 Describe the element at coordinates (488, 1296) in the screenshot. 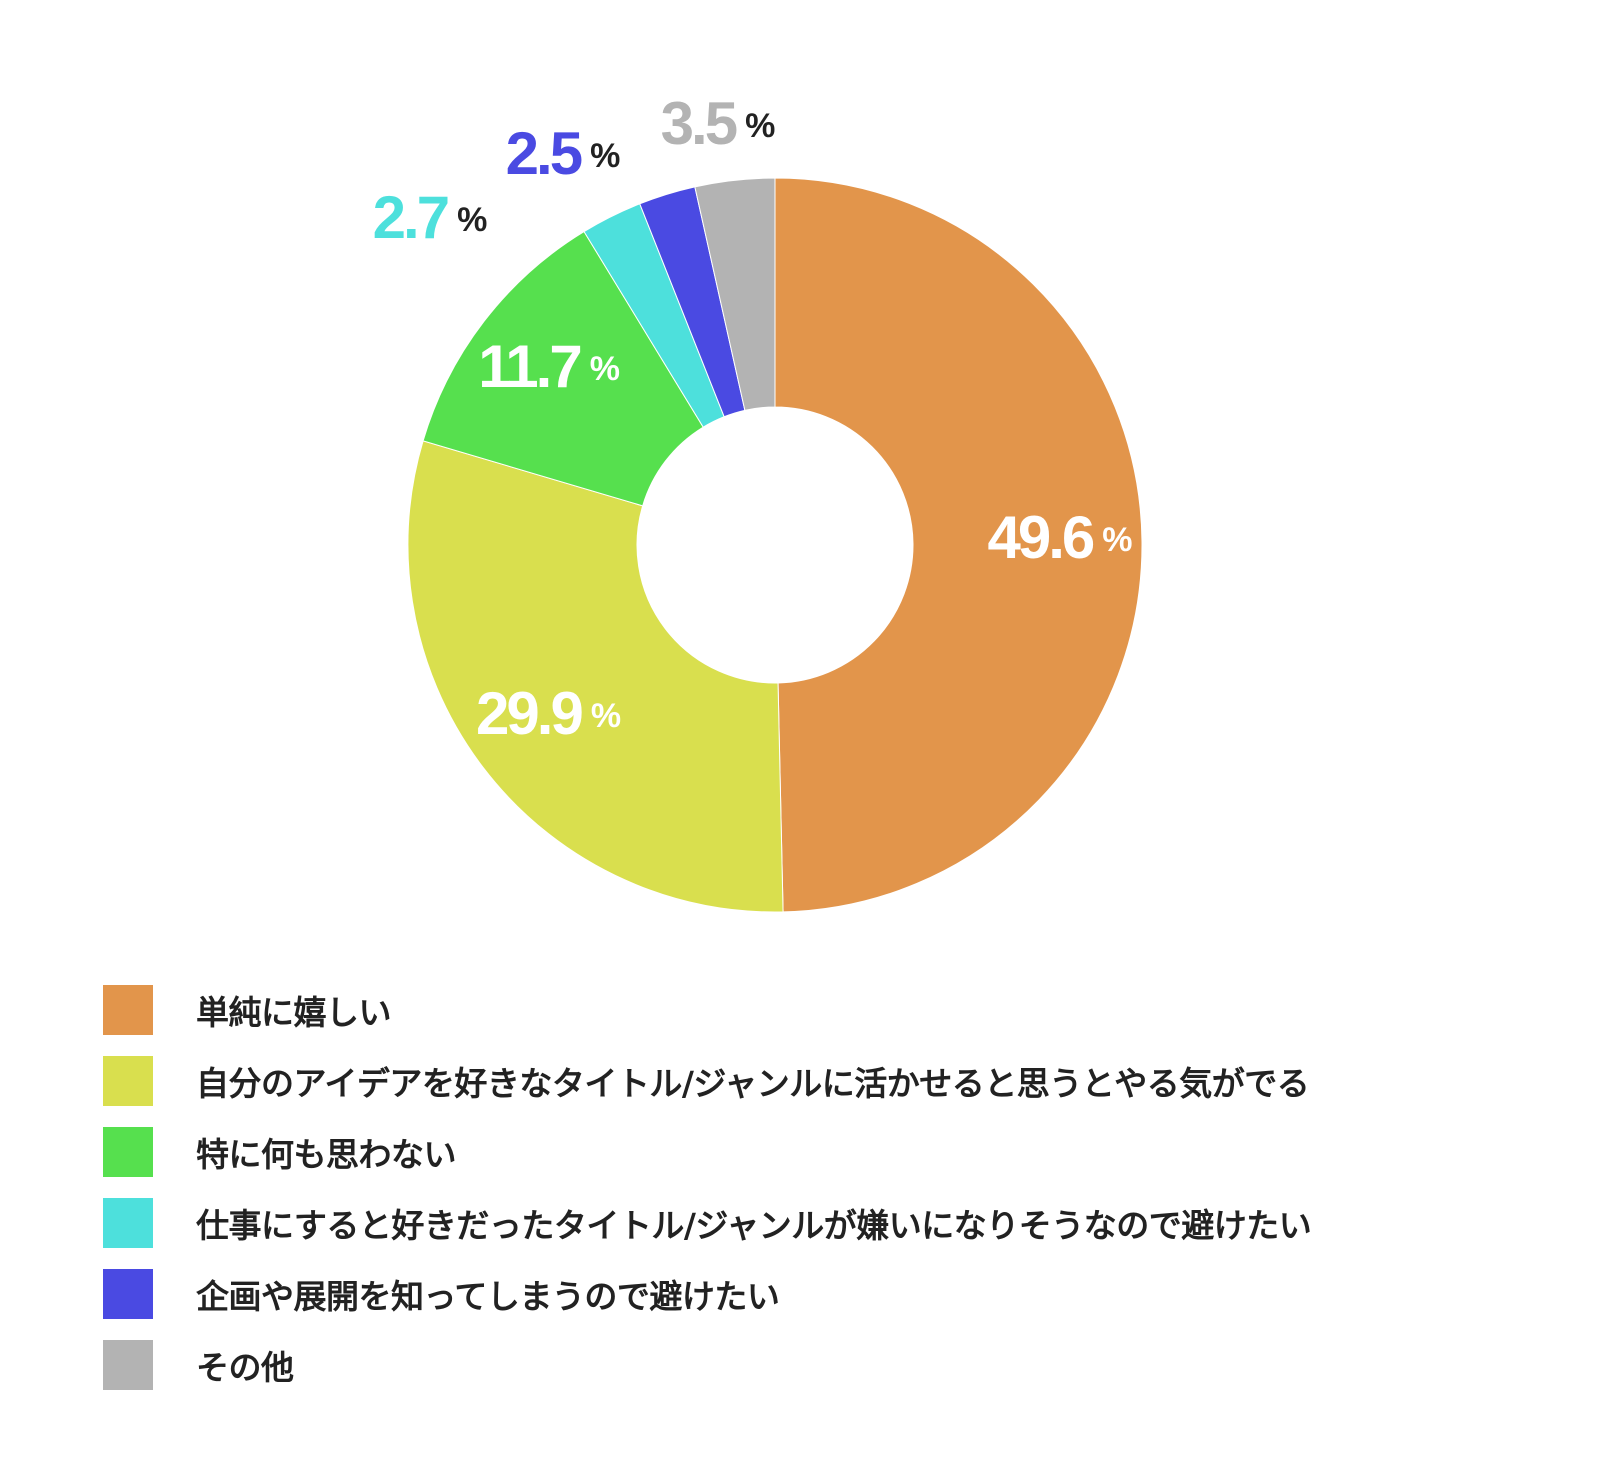

I see `legend-label: 企画や展開を知ってしまうので避けたい` at that location.